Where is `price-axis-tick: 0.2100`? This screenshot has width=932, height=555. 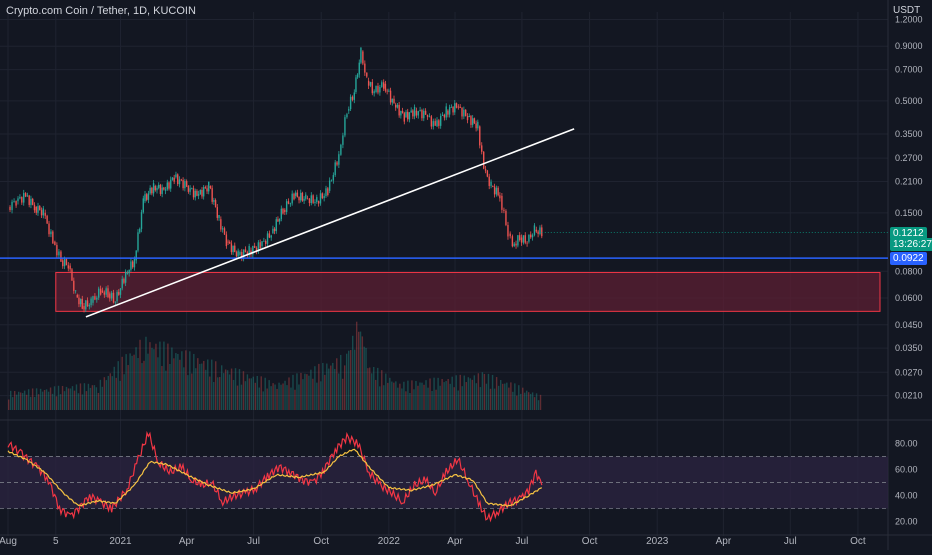
price-axis-tick: 0.2100 is located at coordinates (909, 182).